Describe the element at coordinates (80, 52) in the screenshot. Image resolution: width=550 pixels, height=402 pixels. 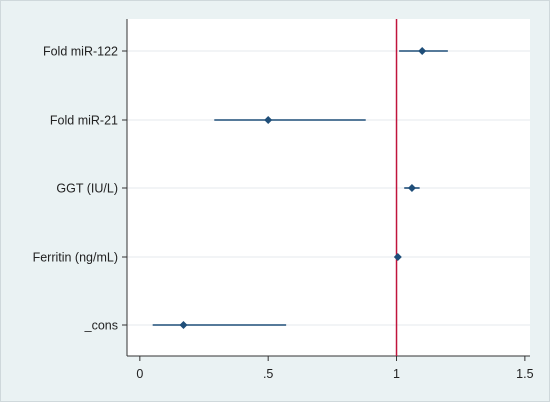
I see `y-tick-label: Fold miR-122` at that location.